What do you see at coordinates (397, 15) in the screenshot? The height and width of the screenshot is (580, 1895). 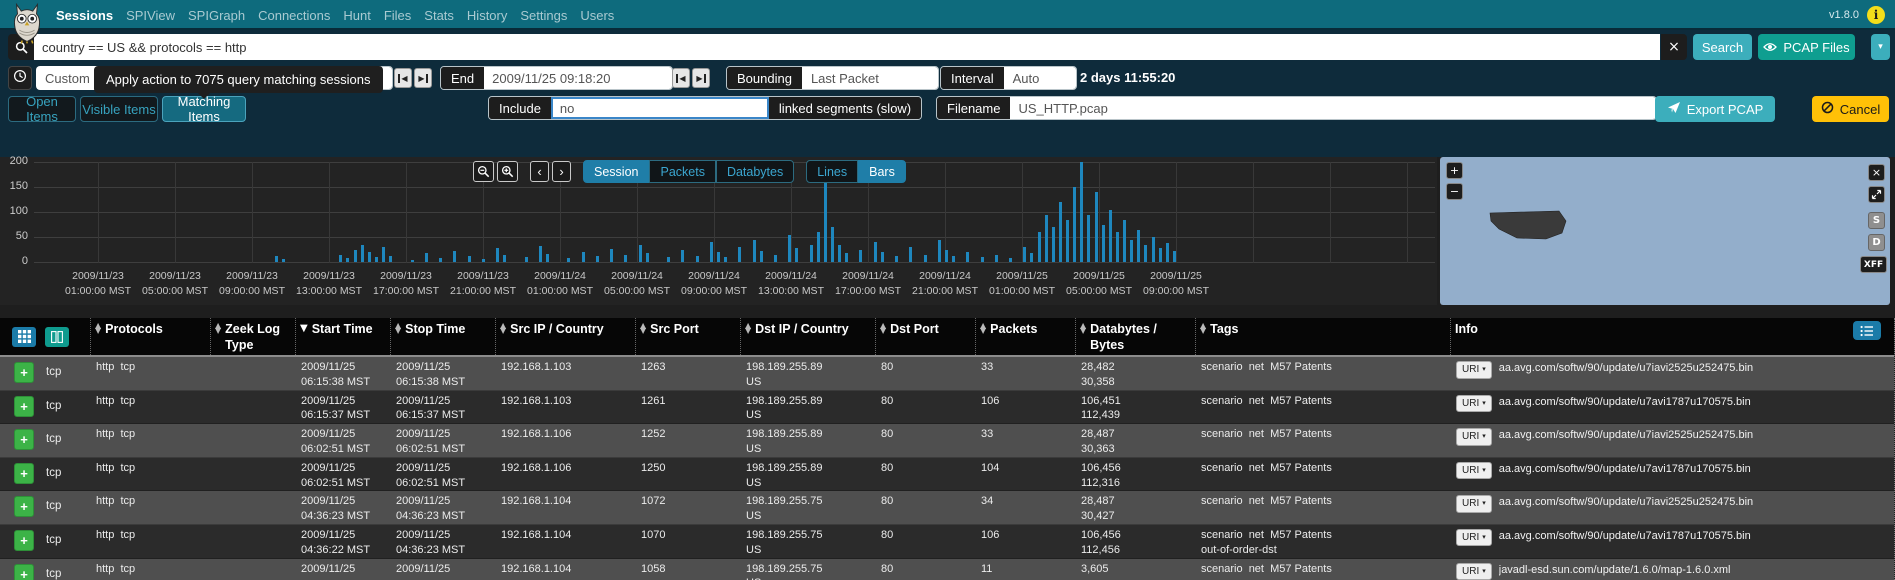 I see `nav-item-files: Files` at bounding box center [397, 15].